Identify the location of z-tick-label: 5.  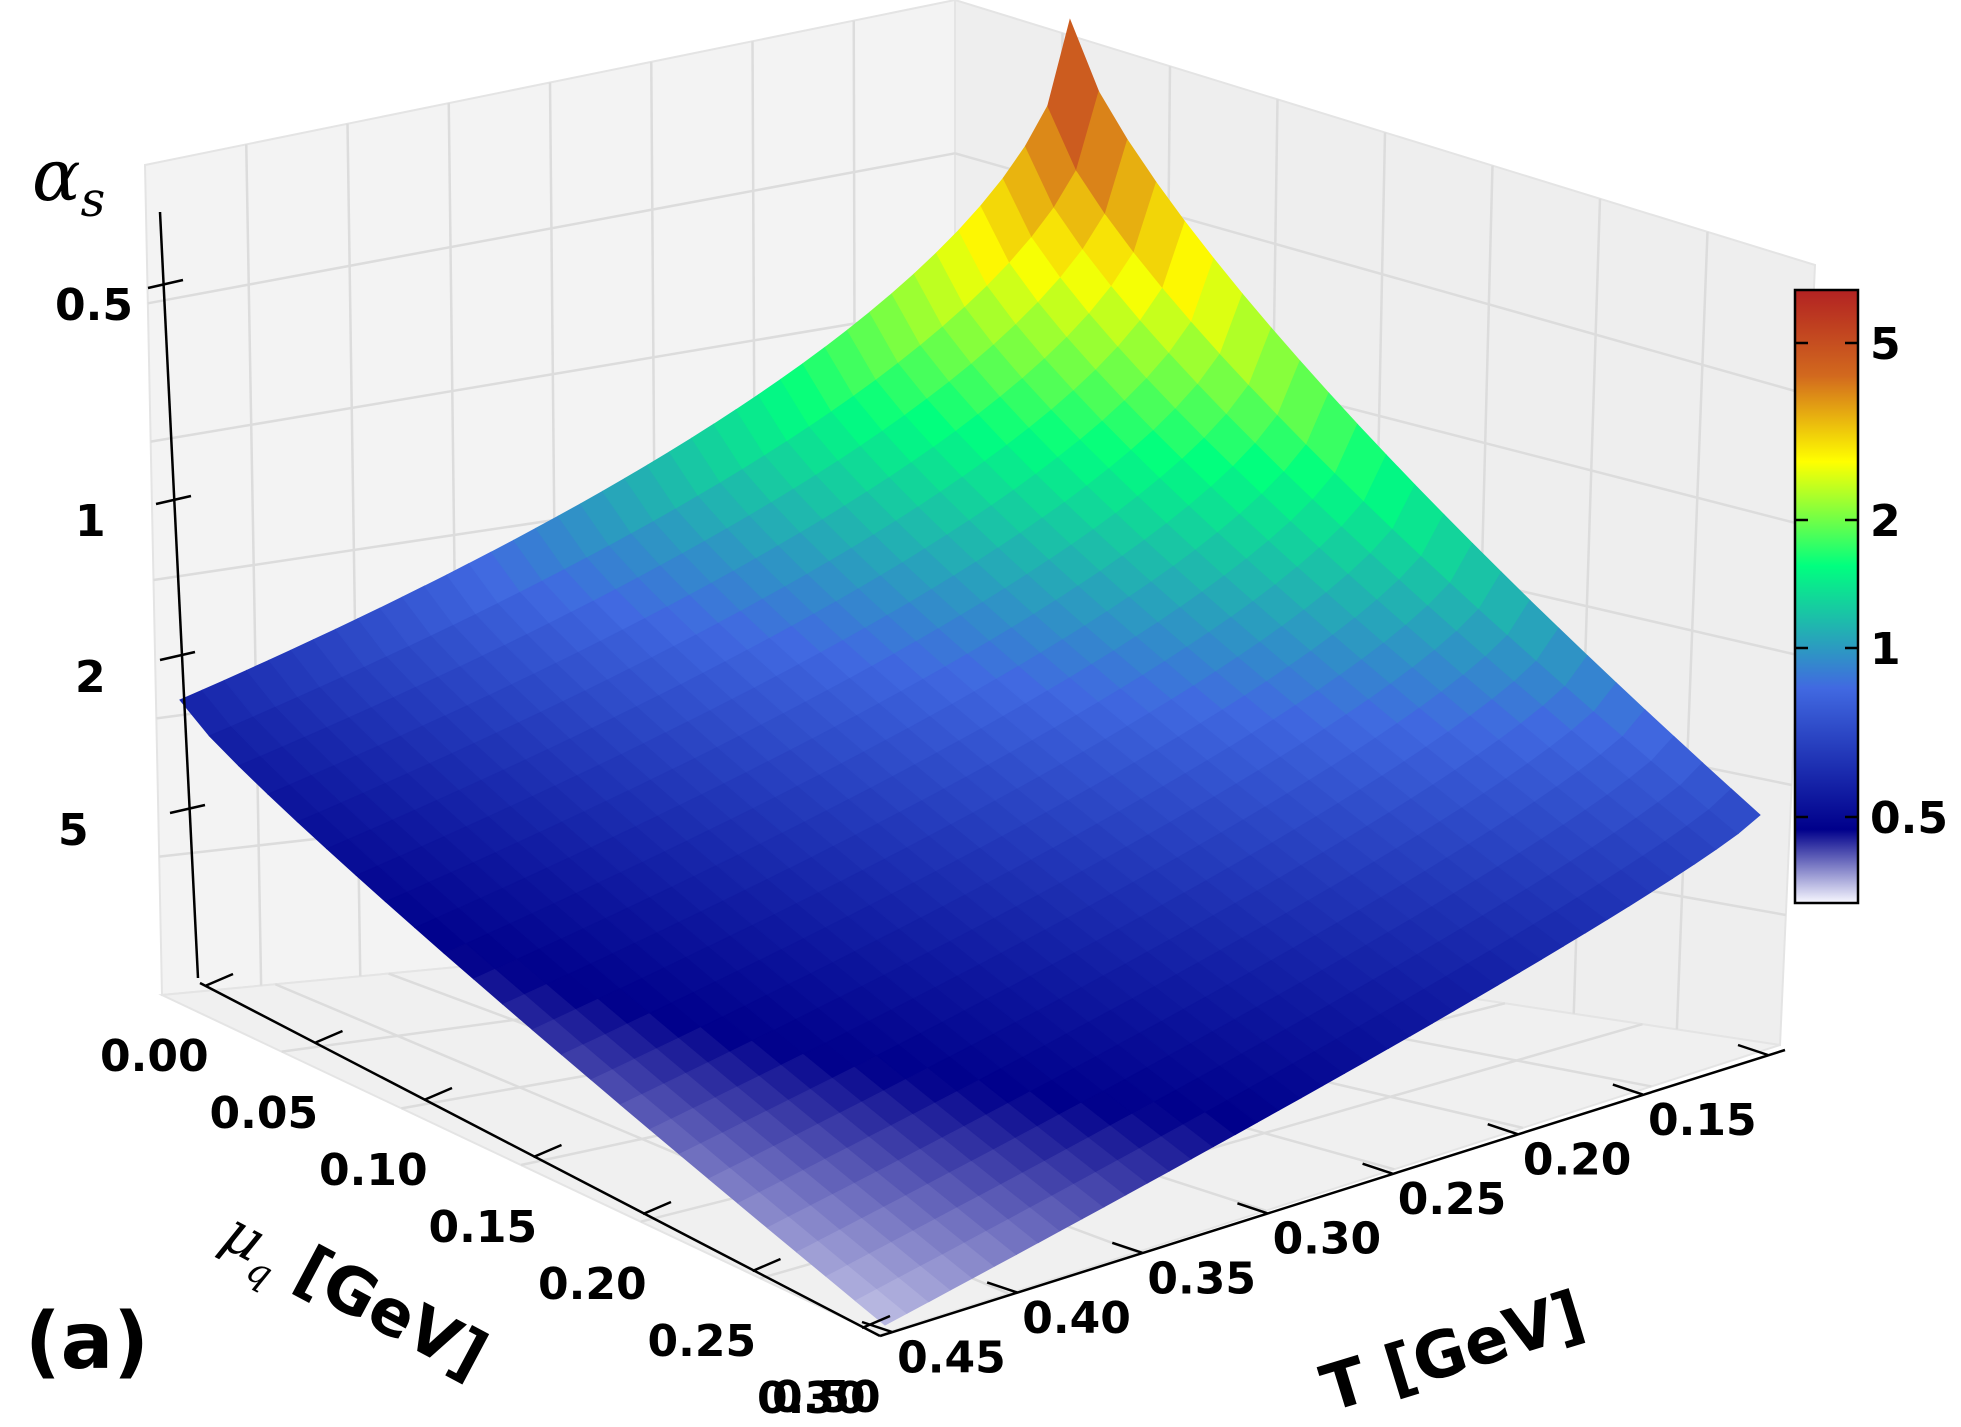
(73, 830).